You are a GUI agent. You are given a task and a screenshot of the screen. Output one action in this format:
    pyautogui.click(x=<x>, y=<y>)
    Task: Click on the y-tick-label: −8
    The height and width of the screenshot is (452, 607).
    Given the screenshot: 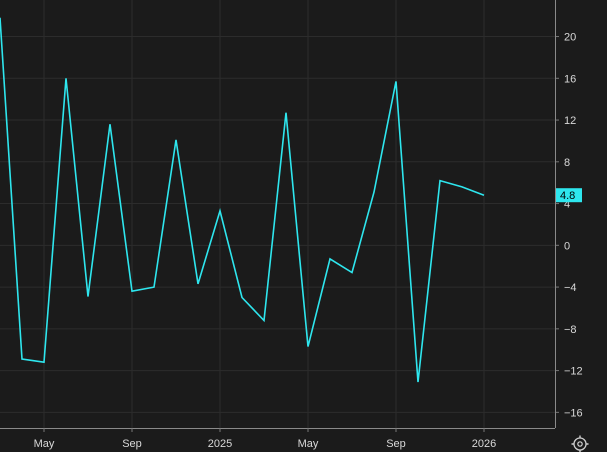 What is the action you would take?
    pyautogui.click(x=570, y=330)
    